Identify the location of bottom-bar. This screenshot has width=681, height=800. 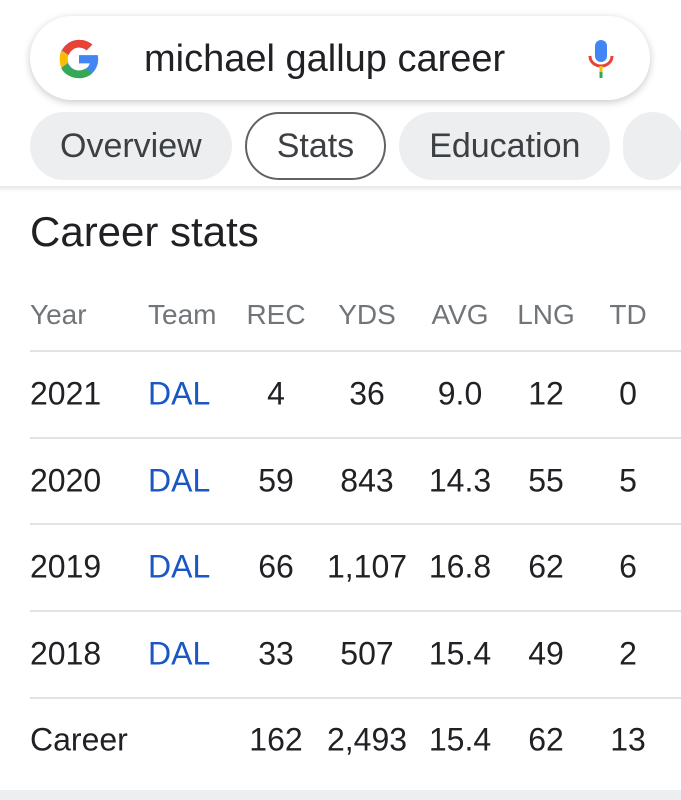
(340, 795).